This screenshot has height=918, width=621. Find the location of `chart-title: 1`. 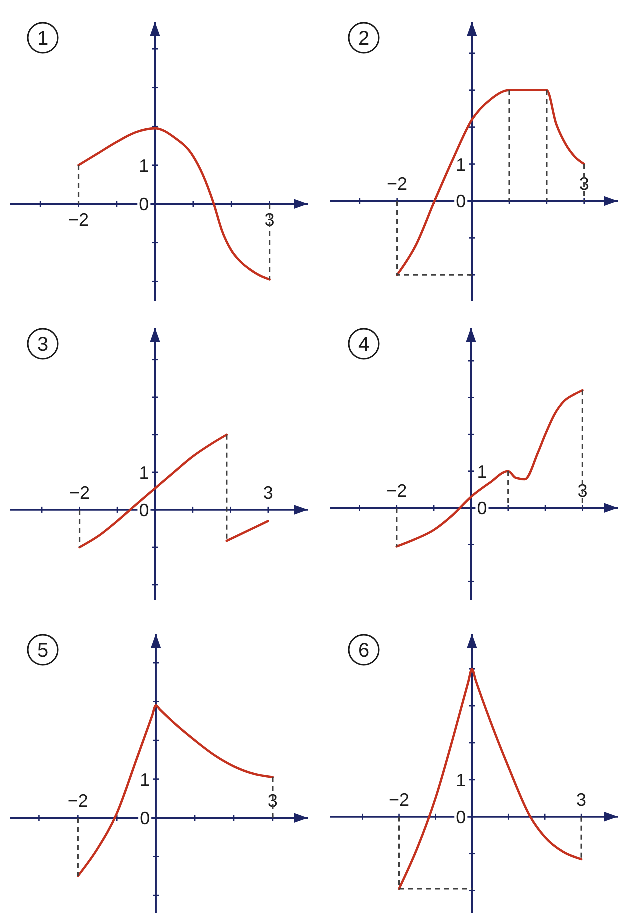

chart-title: 1 is located at coordinates (43, 39).